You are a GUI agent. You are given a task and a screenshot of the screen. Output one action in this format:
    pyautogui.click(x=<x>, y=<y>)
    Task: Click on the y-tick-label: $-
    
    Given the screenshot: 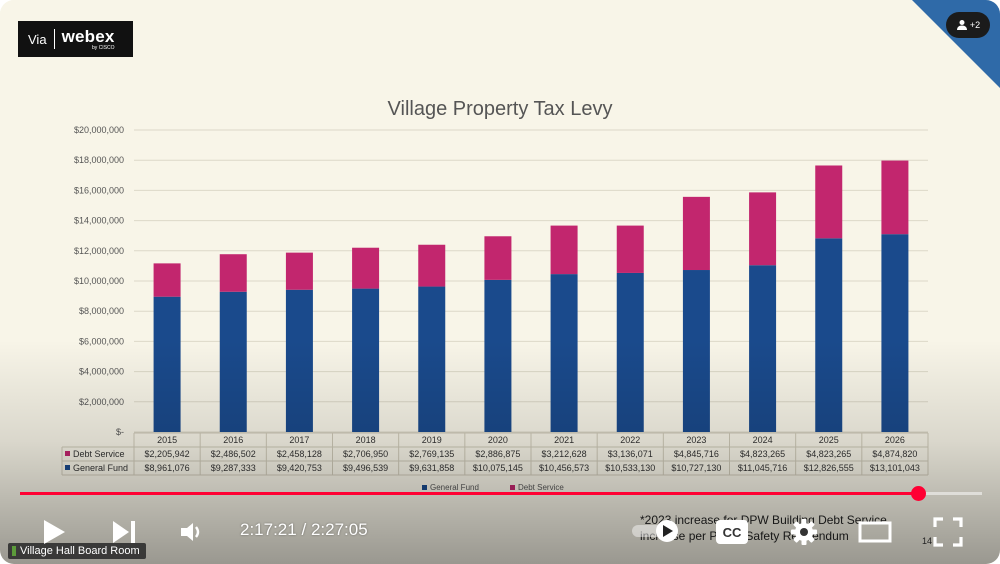 What is the action you would take?
    pyautogui.click(x=120, y=432)
    